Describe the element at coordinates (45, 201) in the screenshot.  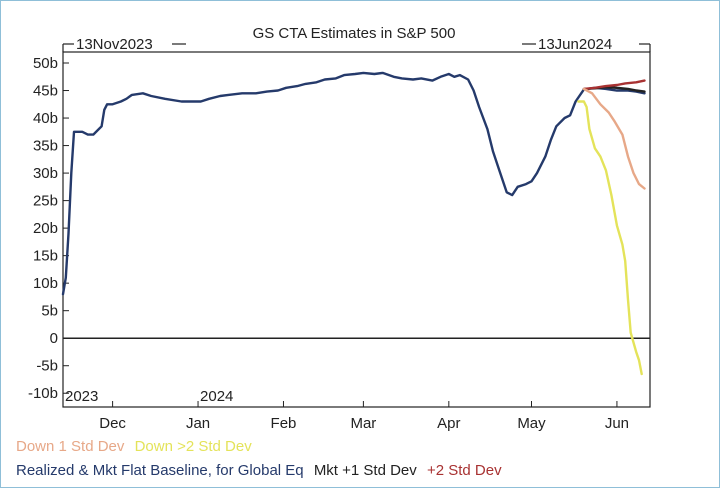
I see `y-tick-label: 25b` at that location.